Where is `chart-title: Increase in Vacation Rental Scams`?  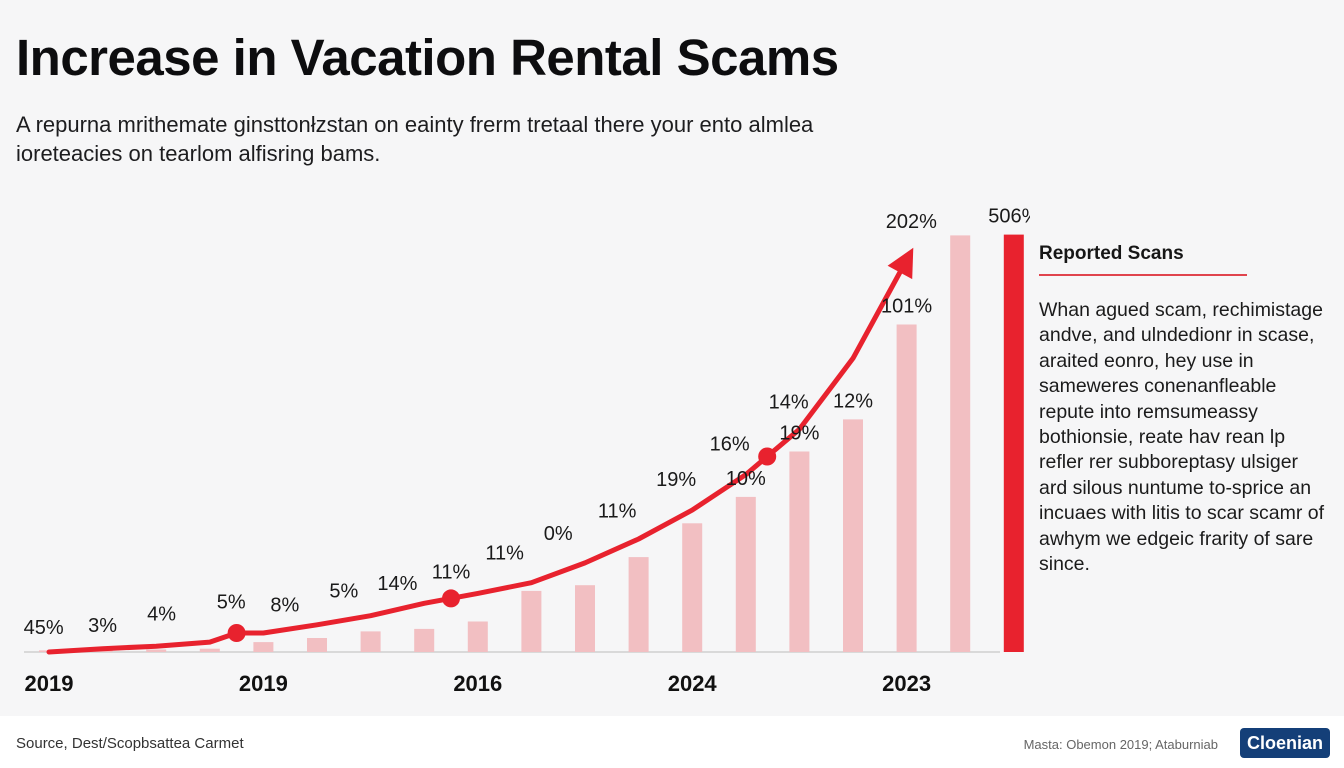 chart-title: Increase in Vacation Rental Scams is located at coordinates (427, 57).